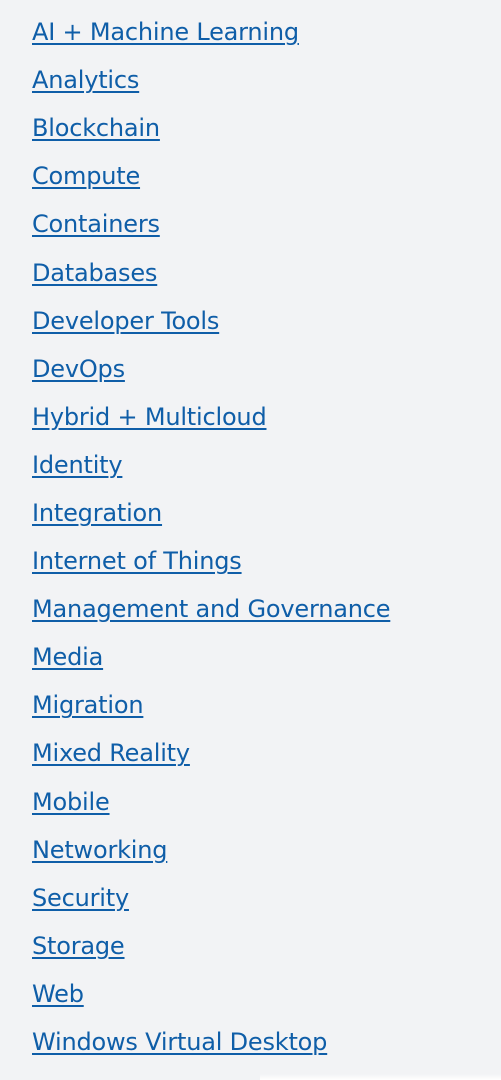 Image resolution: width=501 pixels, height=1080 pixels. I want to click on list-item: Integration, so click(211, 513).